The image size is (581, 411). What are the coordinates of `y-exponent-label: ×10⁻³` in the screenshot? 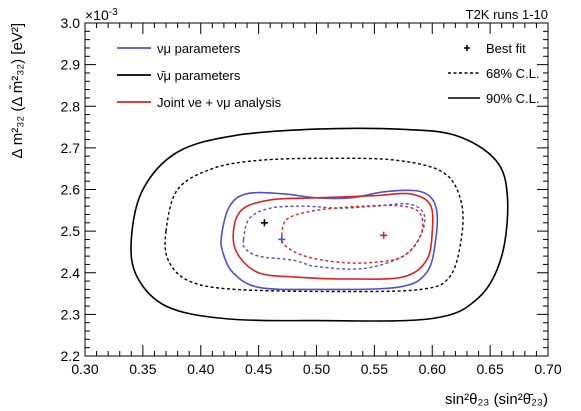 It's located at (101, 15).